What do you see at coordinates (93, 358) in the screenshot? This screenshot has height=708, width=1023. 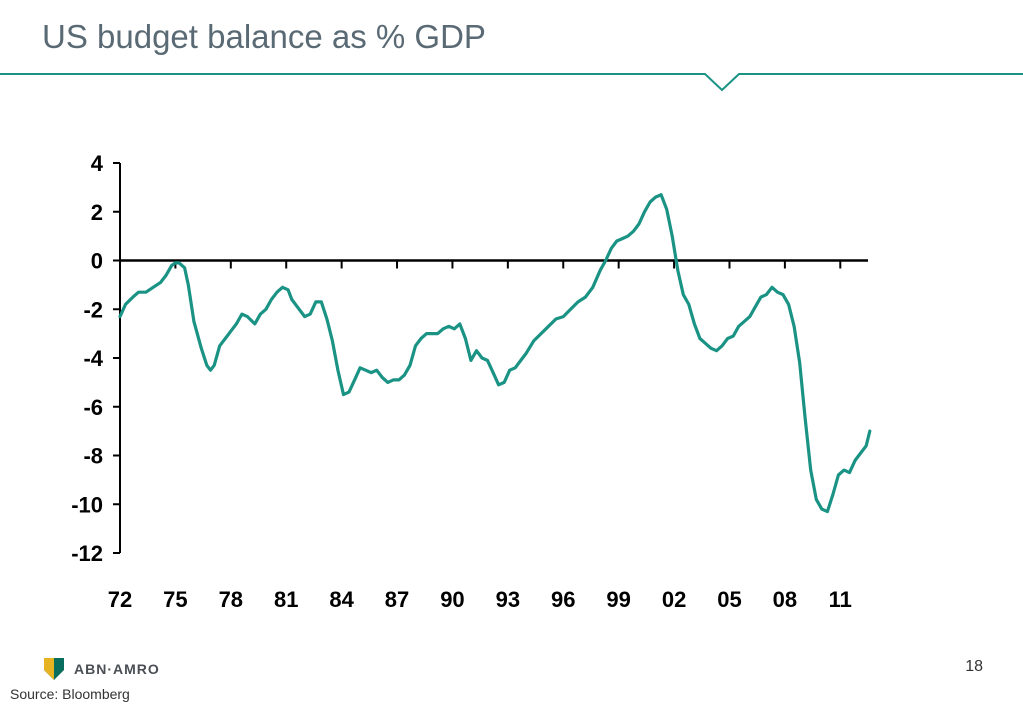 I see `y-tick-label: -4` at bounding box center [93, 358].